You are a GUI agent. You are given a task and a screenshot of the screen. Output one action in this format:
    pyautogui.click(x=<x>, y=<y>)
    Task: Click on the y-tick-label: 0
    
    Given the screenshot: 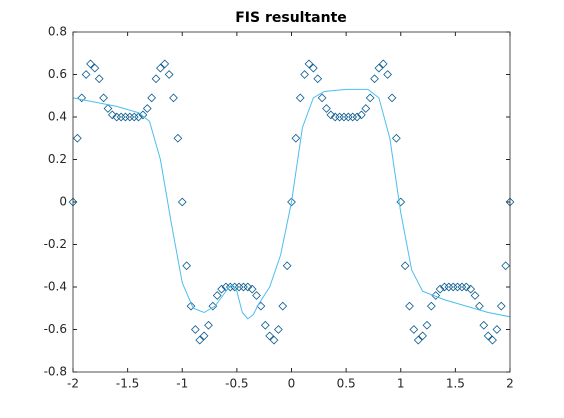 What is the action you would take?
    pyautogui.click(x=63, y=202)
    